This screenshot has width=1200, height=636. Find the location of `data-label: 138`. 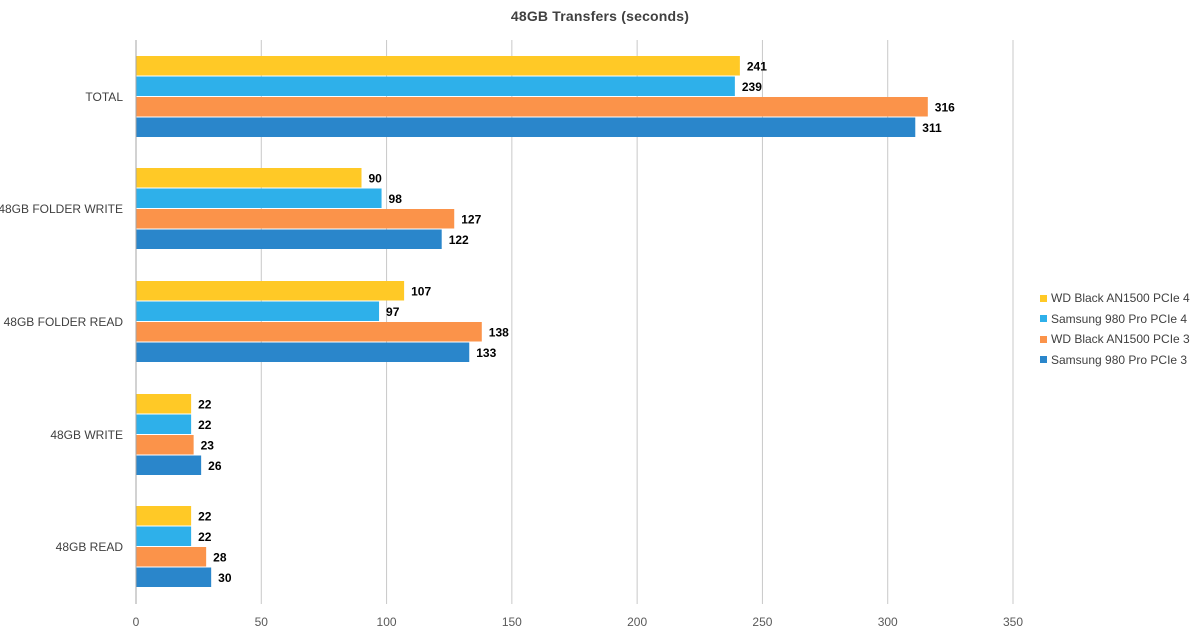

data-label: 138 is located at coordinates (499, 332).